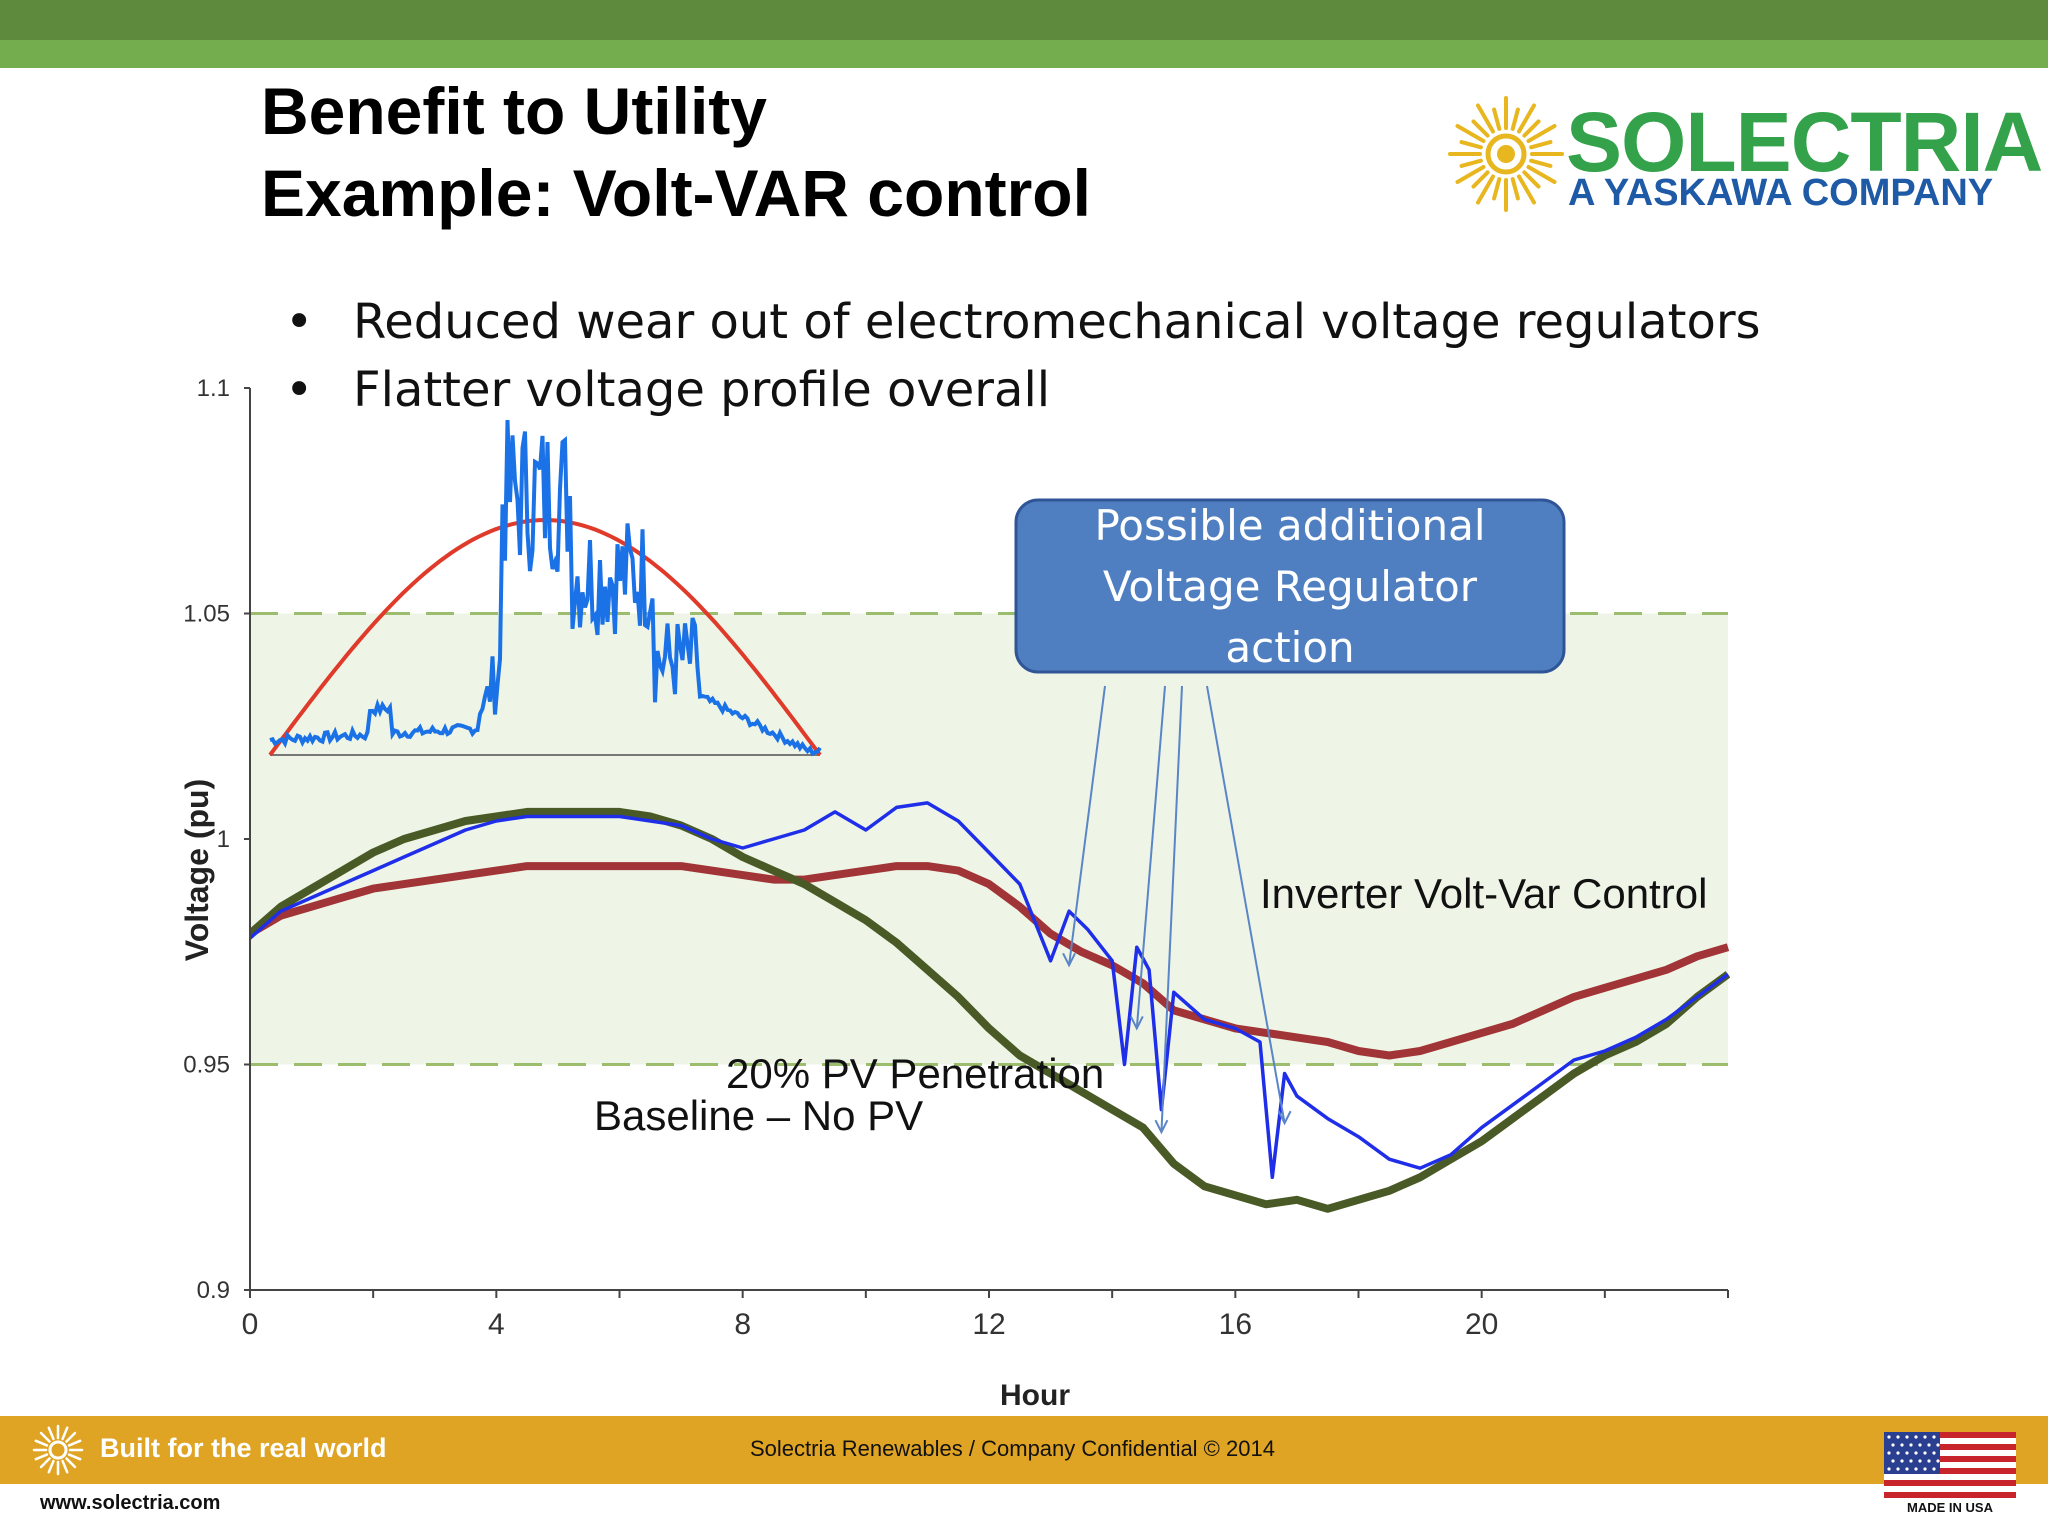 The height and width of the screenshot is (1536, 2048). I want to click on top-band, so click(1024, 20).